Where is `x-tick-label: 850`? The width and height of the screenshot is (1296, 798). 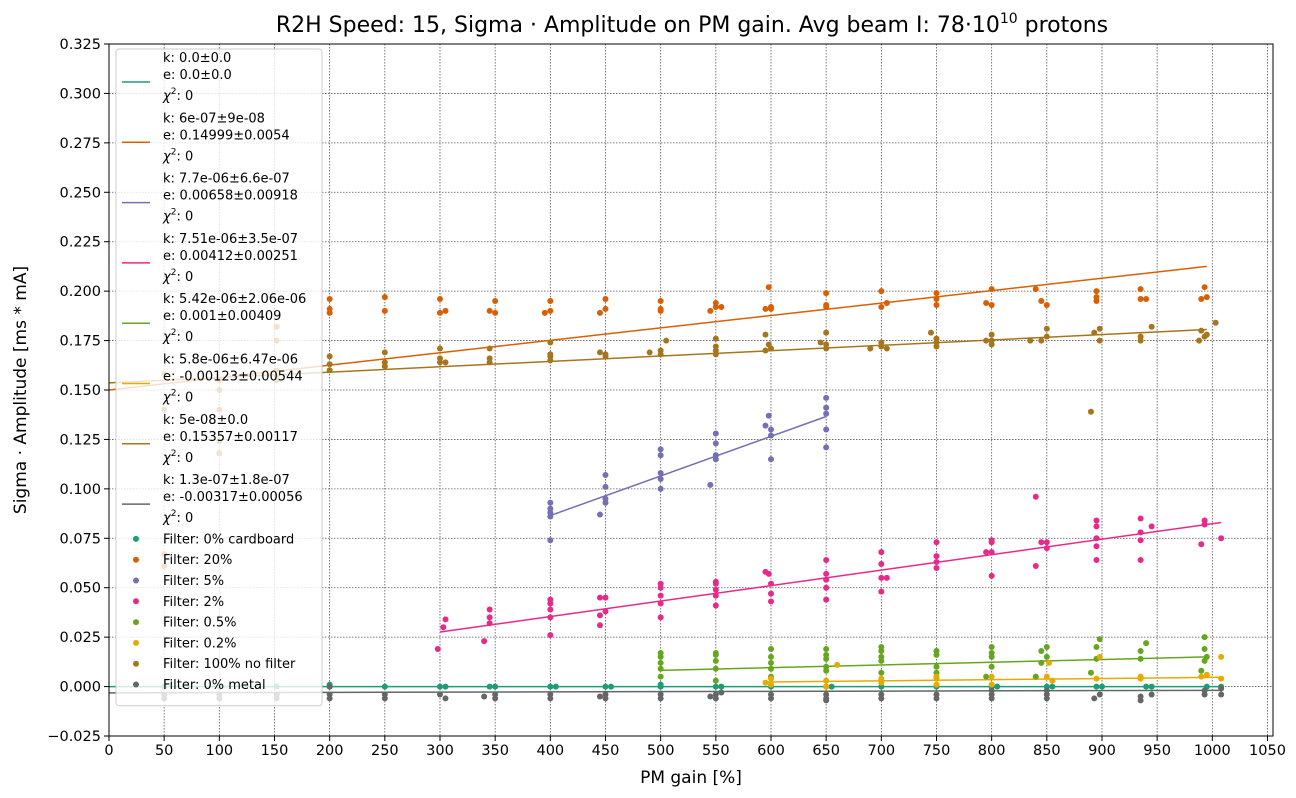
x-tick-label: 850 is located at coordinates (1047, 751).